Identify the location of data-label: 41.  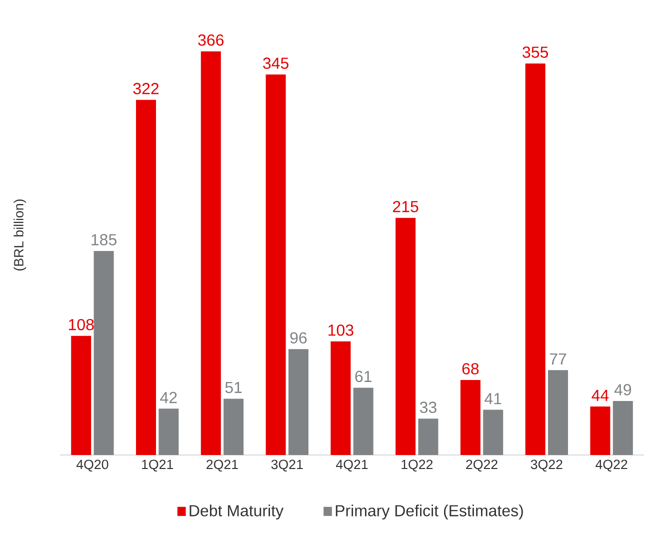
(493, 398).